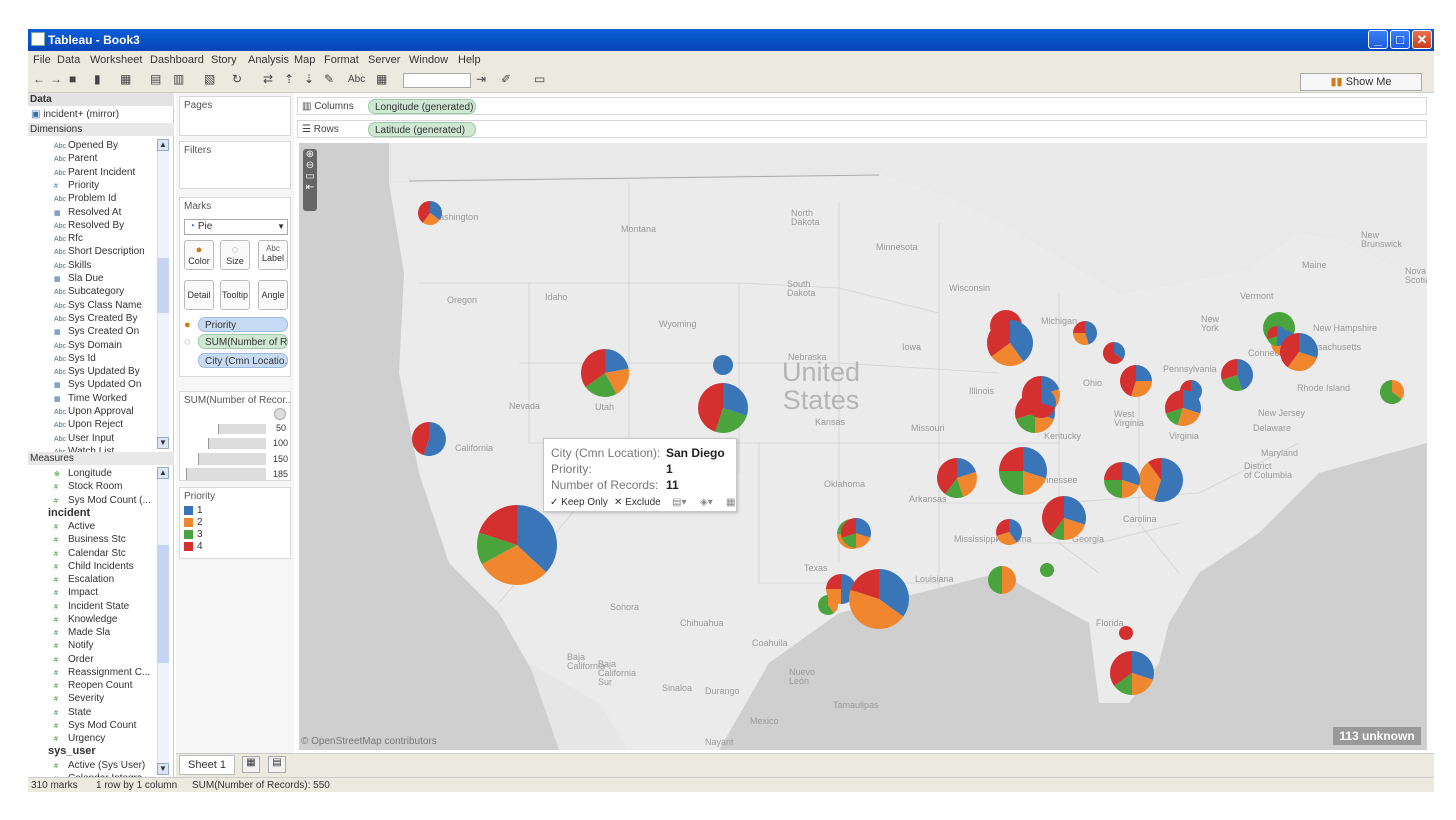 This screenshot has width=1456, height=820. Describe the element at coordinates (75, 358) in the screenshot. I see `dimension-field: Abc Sys Id` at that location.